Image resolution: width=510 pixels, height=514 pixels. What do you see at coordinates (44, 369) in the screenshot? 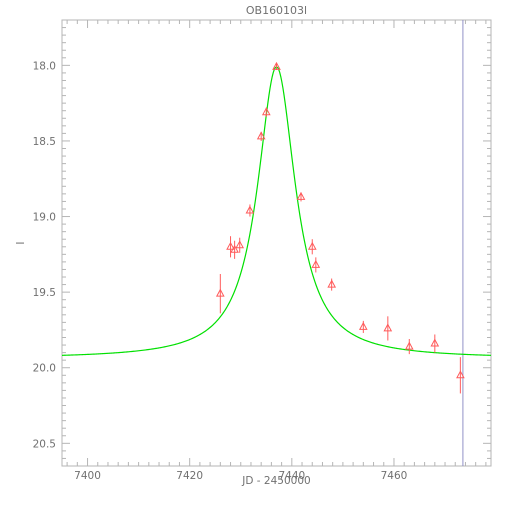
I see `y-tick-label: 20.0` at bounding box center [44, 369].